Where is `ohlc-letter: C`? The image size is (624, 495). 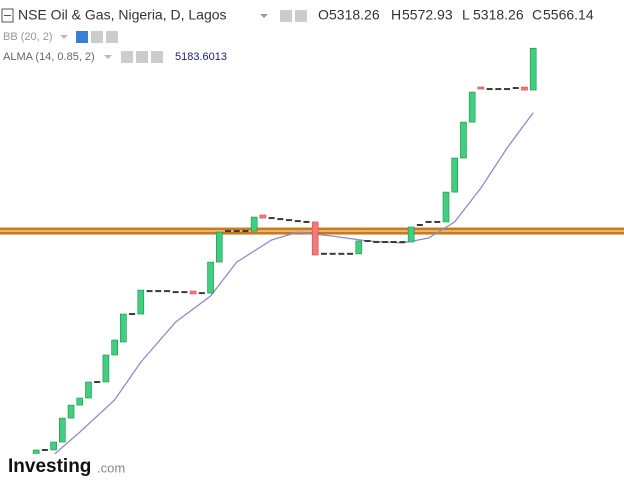
ohlc-letter: C is located at coordinates (537, 15).